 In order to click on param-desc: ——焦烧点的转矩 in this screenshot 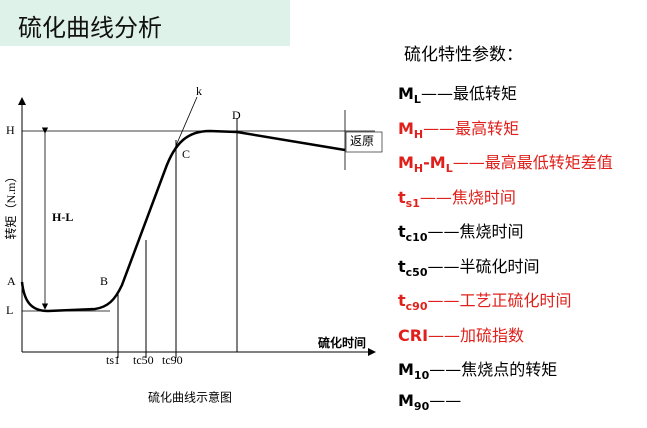, I will do `click(493, 369)`.